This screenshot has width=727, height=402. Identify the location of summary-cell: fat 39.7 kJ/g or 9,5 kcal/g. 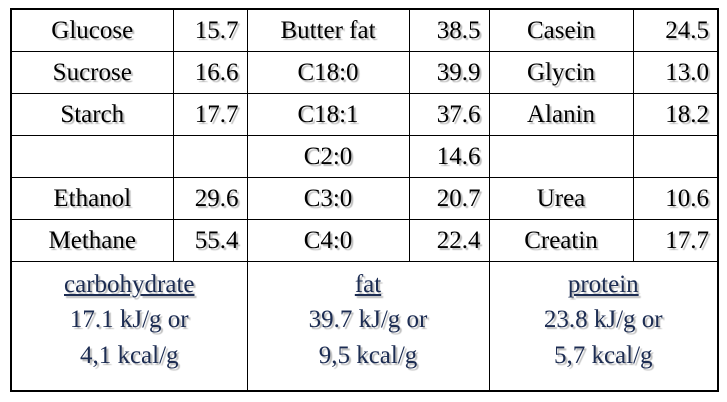
(368, 326).